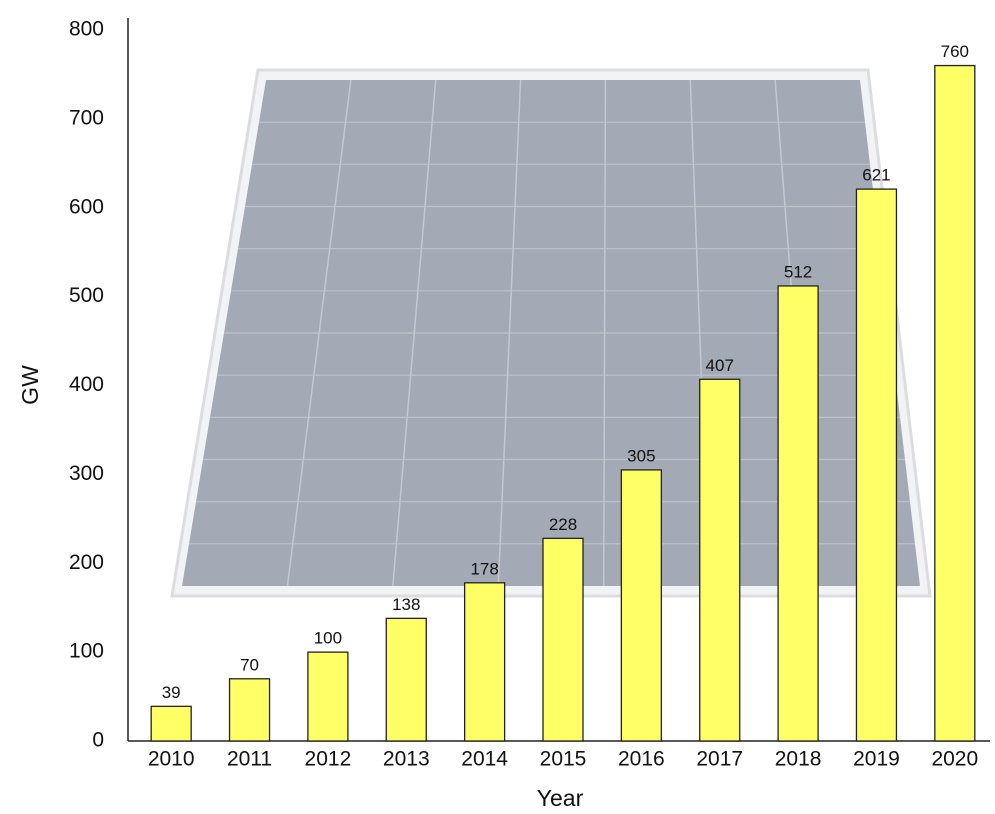 The height and width of the screenshot is (814, 995). What do you see at coordinates (86, 651) in the screenshot?
I see `y-tick-label: 100` at bounding box center [86, 651].